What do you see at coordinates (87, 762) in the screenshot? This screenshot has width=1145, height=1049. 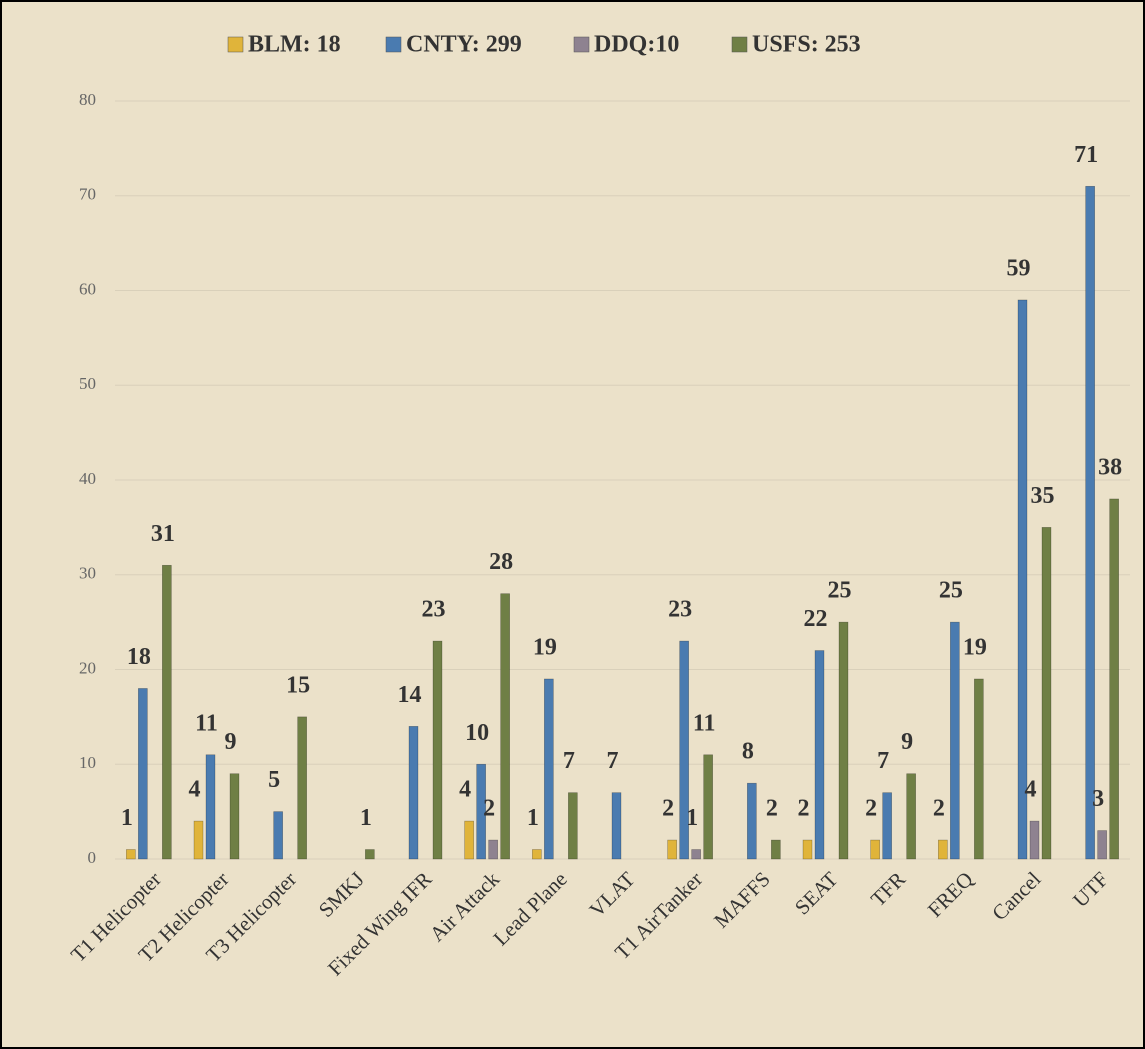 I see `y-tick-label: 10` at bounding box center [87, 762].